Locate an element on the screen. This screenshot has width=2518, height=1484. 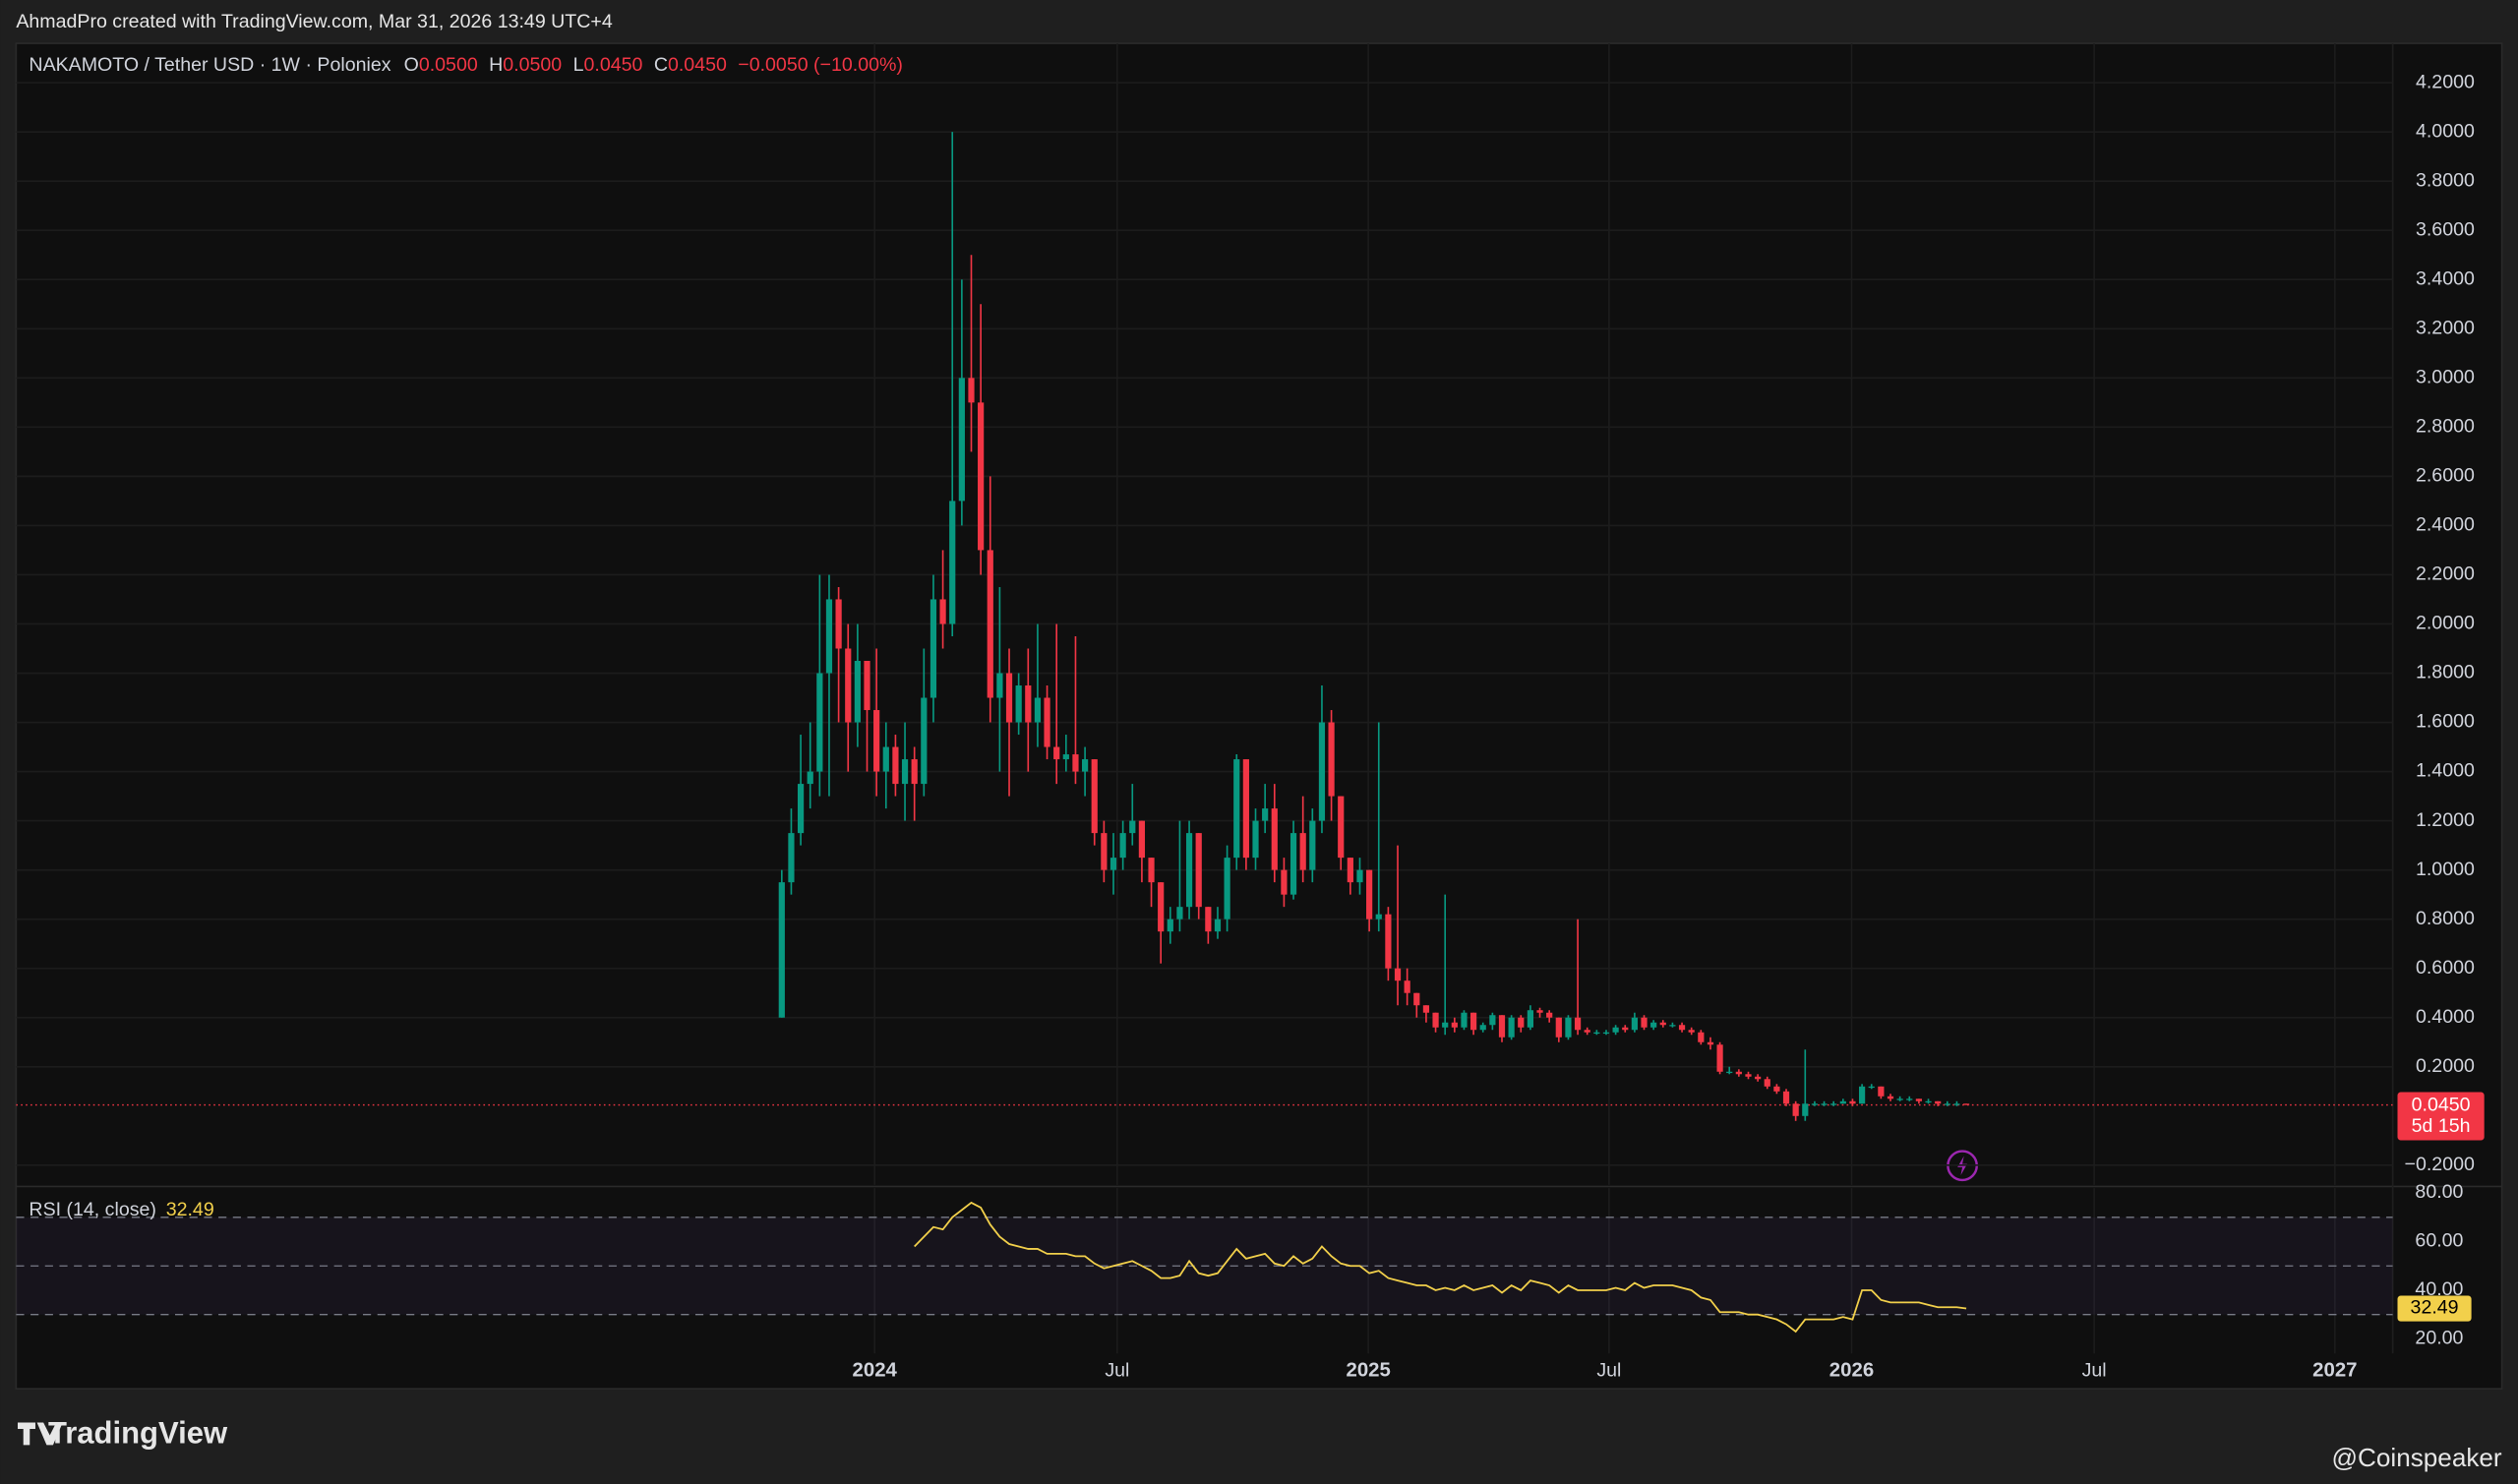
ohlc-key: O is located at coordinates (411, 65).